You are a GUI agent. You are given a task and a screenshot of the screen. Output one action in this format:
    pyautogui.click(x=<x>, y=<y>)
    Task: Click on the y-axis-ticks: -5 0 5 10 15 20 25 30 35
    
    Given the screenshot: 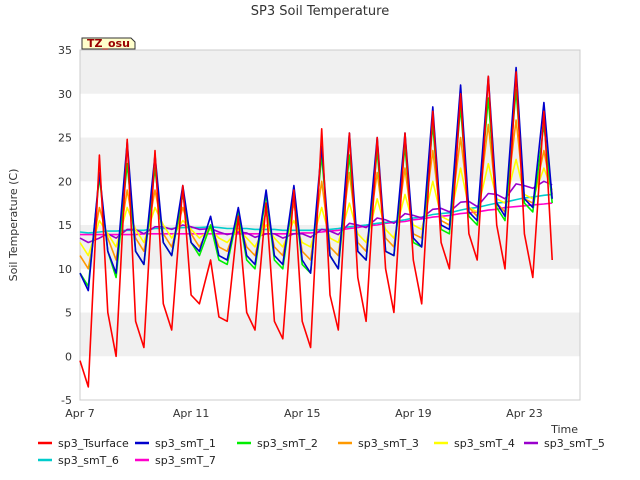 What is the action you would take?
    pyautogui.click(x=65, y=225)
    